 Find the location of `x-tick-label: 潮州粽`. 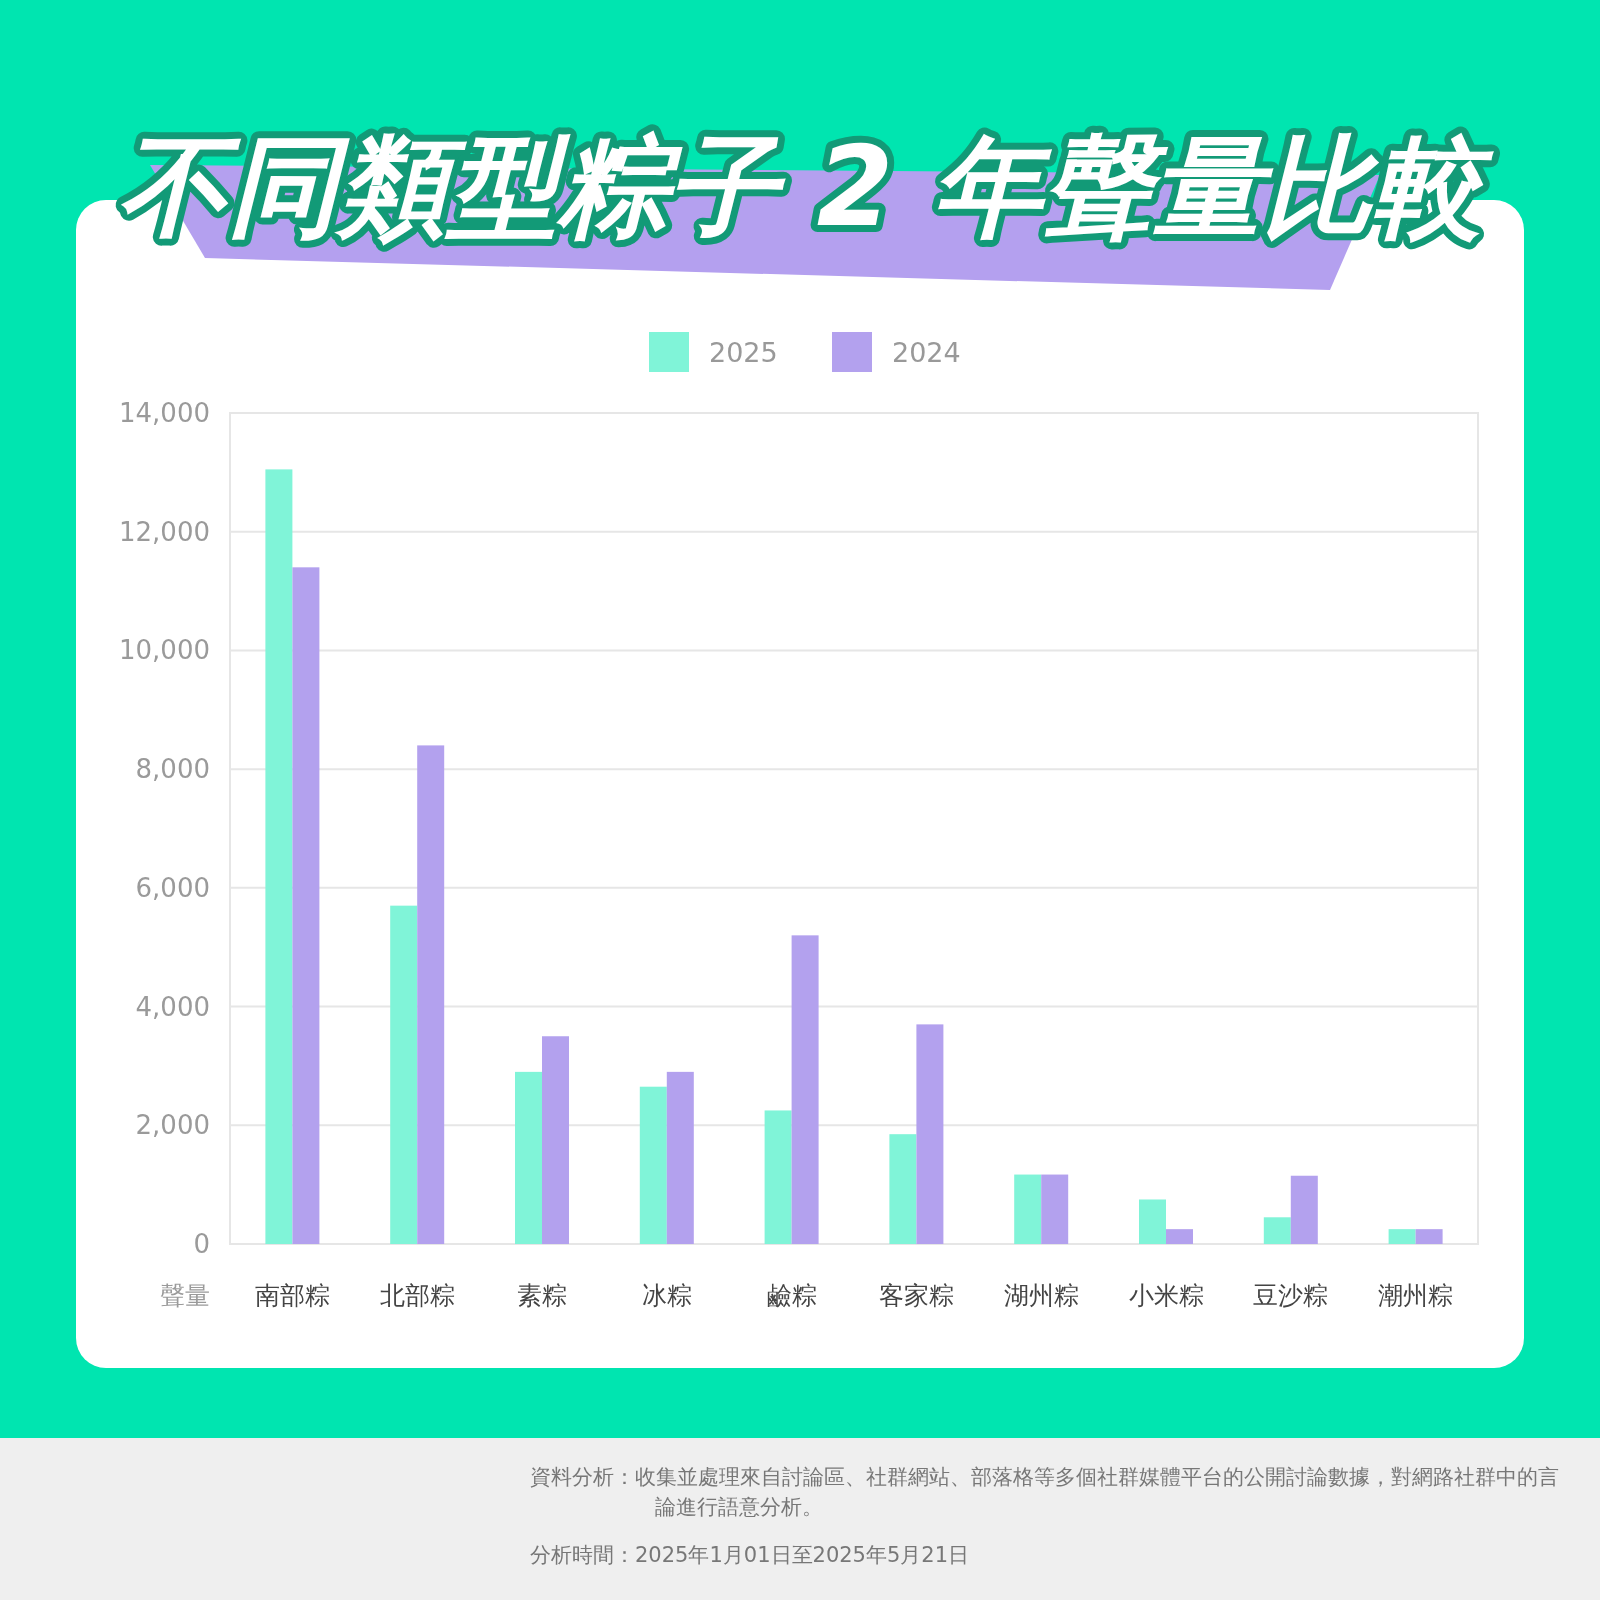

x-tick-label: 潮州粽 is located at coordinates (1416, 1295).